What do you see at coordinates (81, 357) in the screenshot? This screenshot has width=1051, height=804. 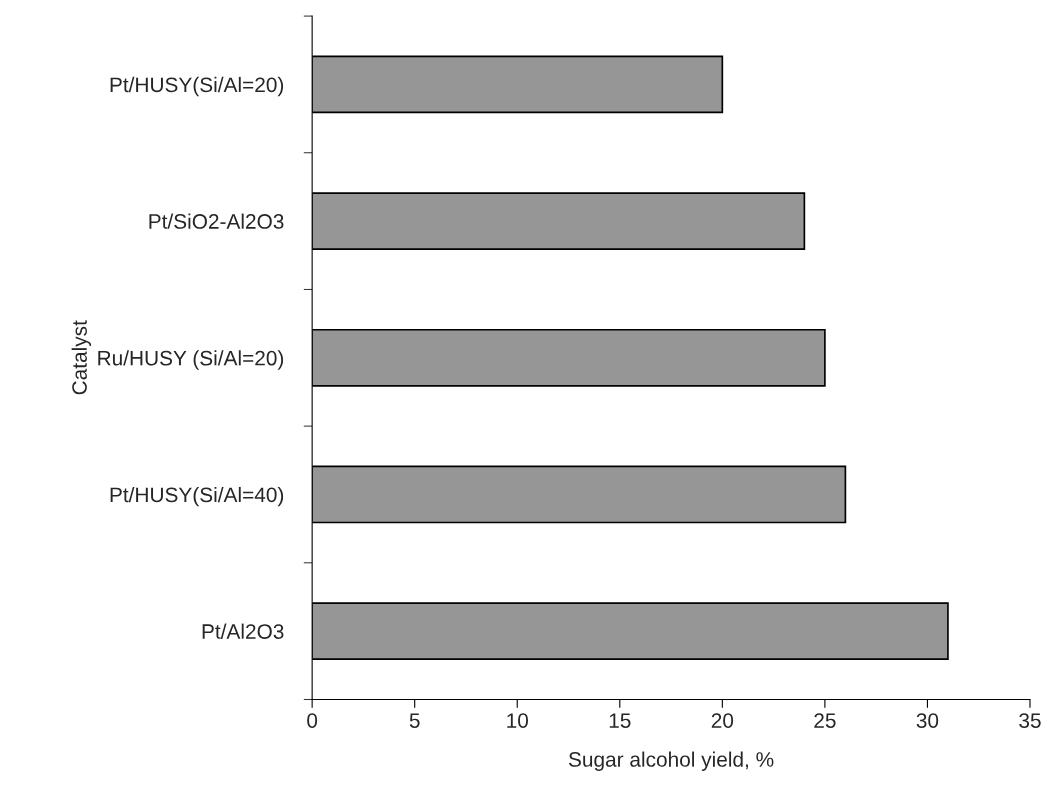 I see `y-axis-title: Catalyst` at bounding box center [81, 357].